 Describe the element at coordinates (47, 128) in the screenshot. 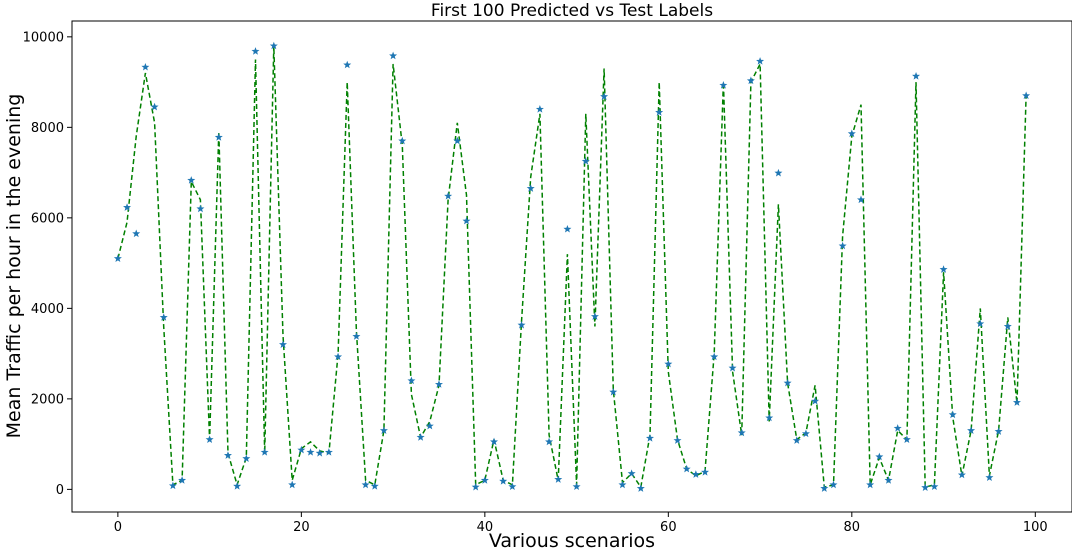

I see `y-tick-label: 8000` at that location.